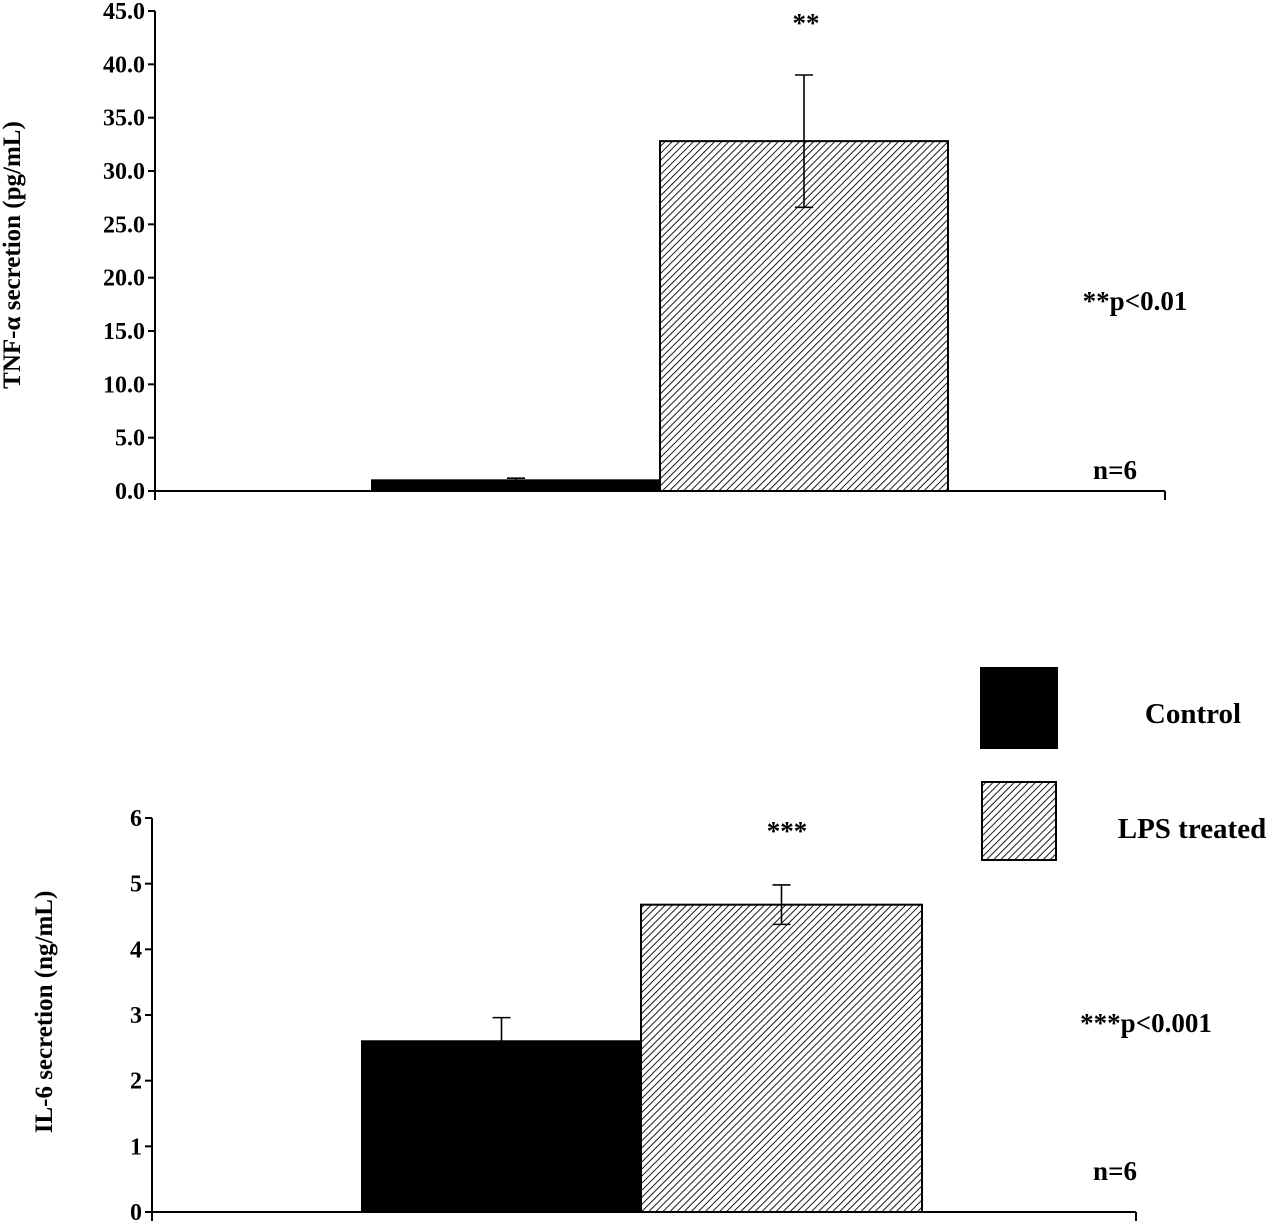  Describe the element at coordinates (1019, 708) in the screenshot. I see `legend-swatch-control` at that location.